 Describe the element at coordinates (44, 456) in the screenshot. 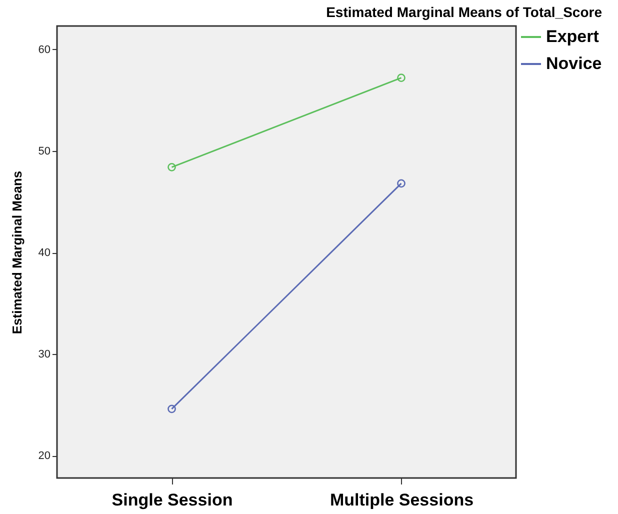

I see `y-tick-label: 20` at that location.